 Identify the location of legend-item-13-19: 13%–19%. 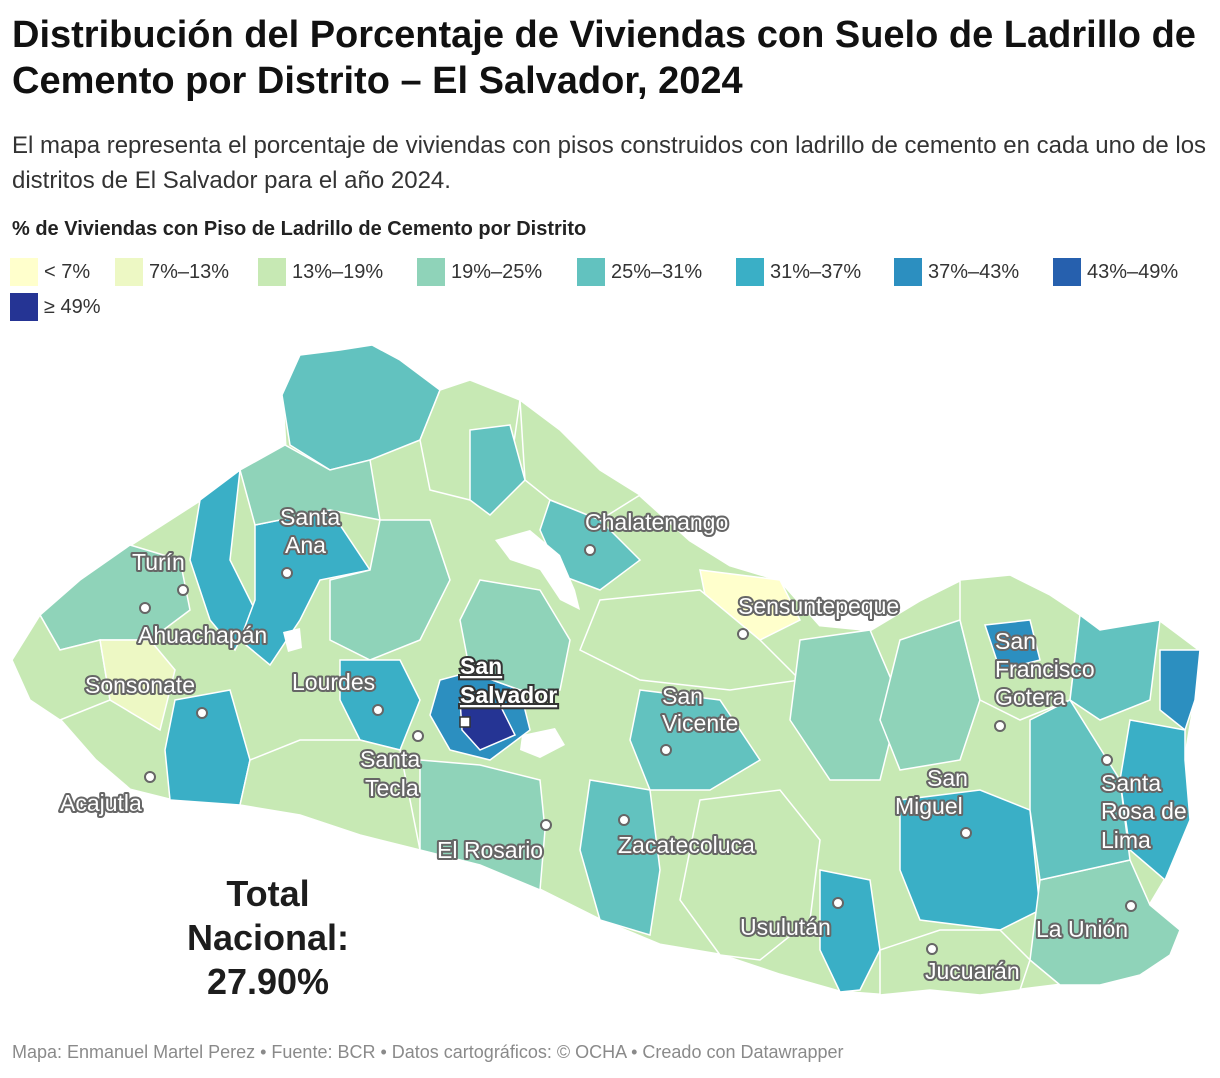
(320, 272).